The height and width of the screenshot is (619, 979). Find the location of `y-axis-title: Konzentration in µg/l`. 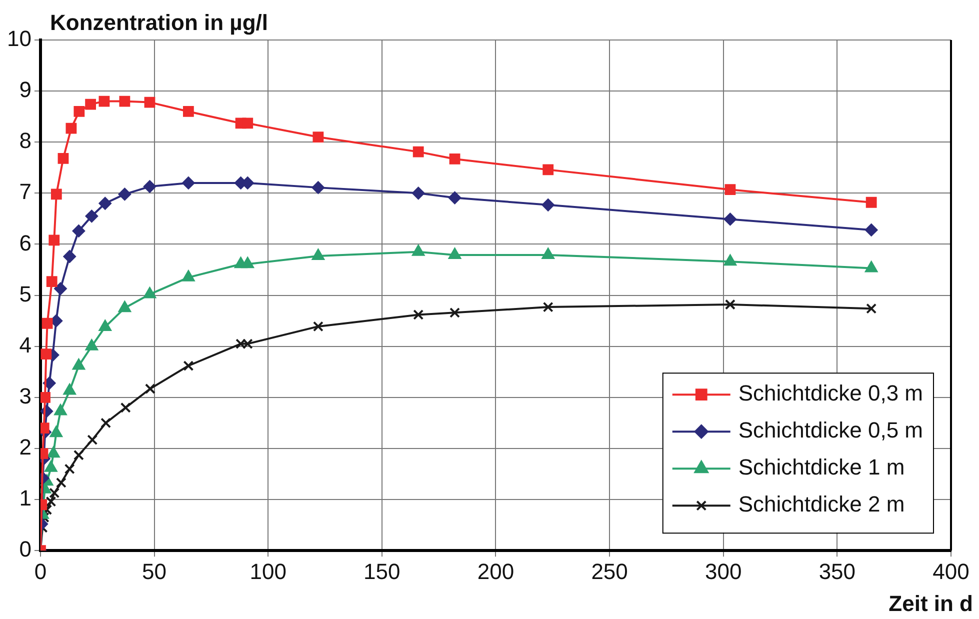

y-axis-title: Konzentration in µg/l is located at coordinates (159, 23).